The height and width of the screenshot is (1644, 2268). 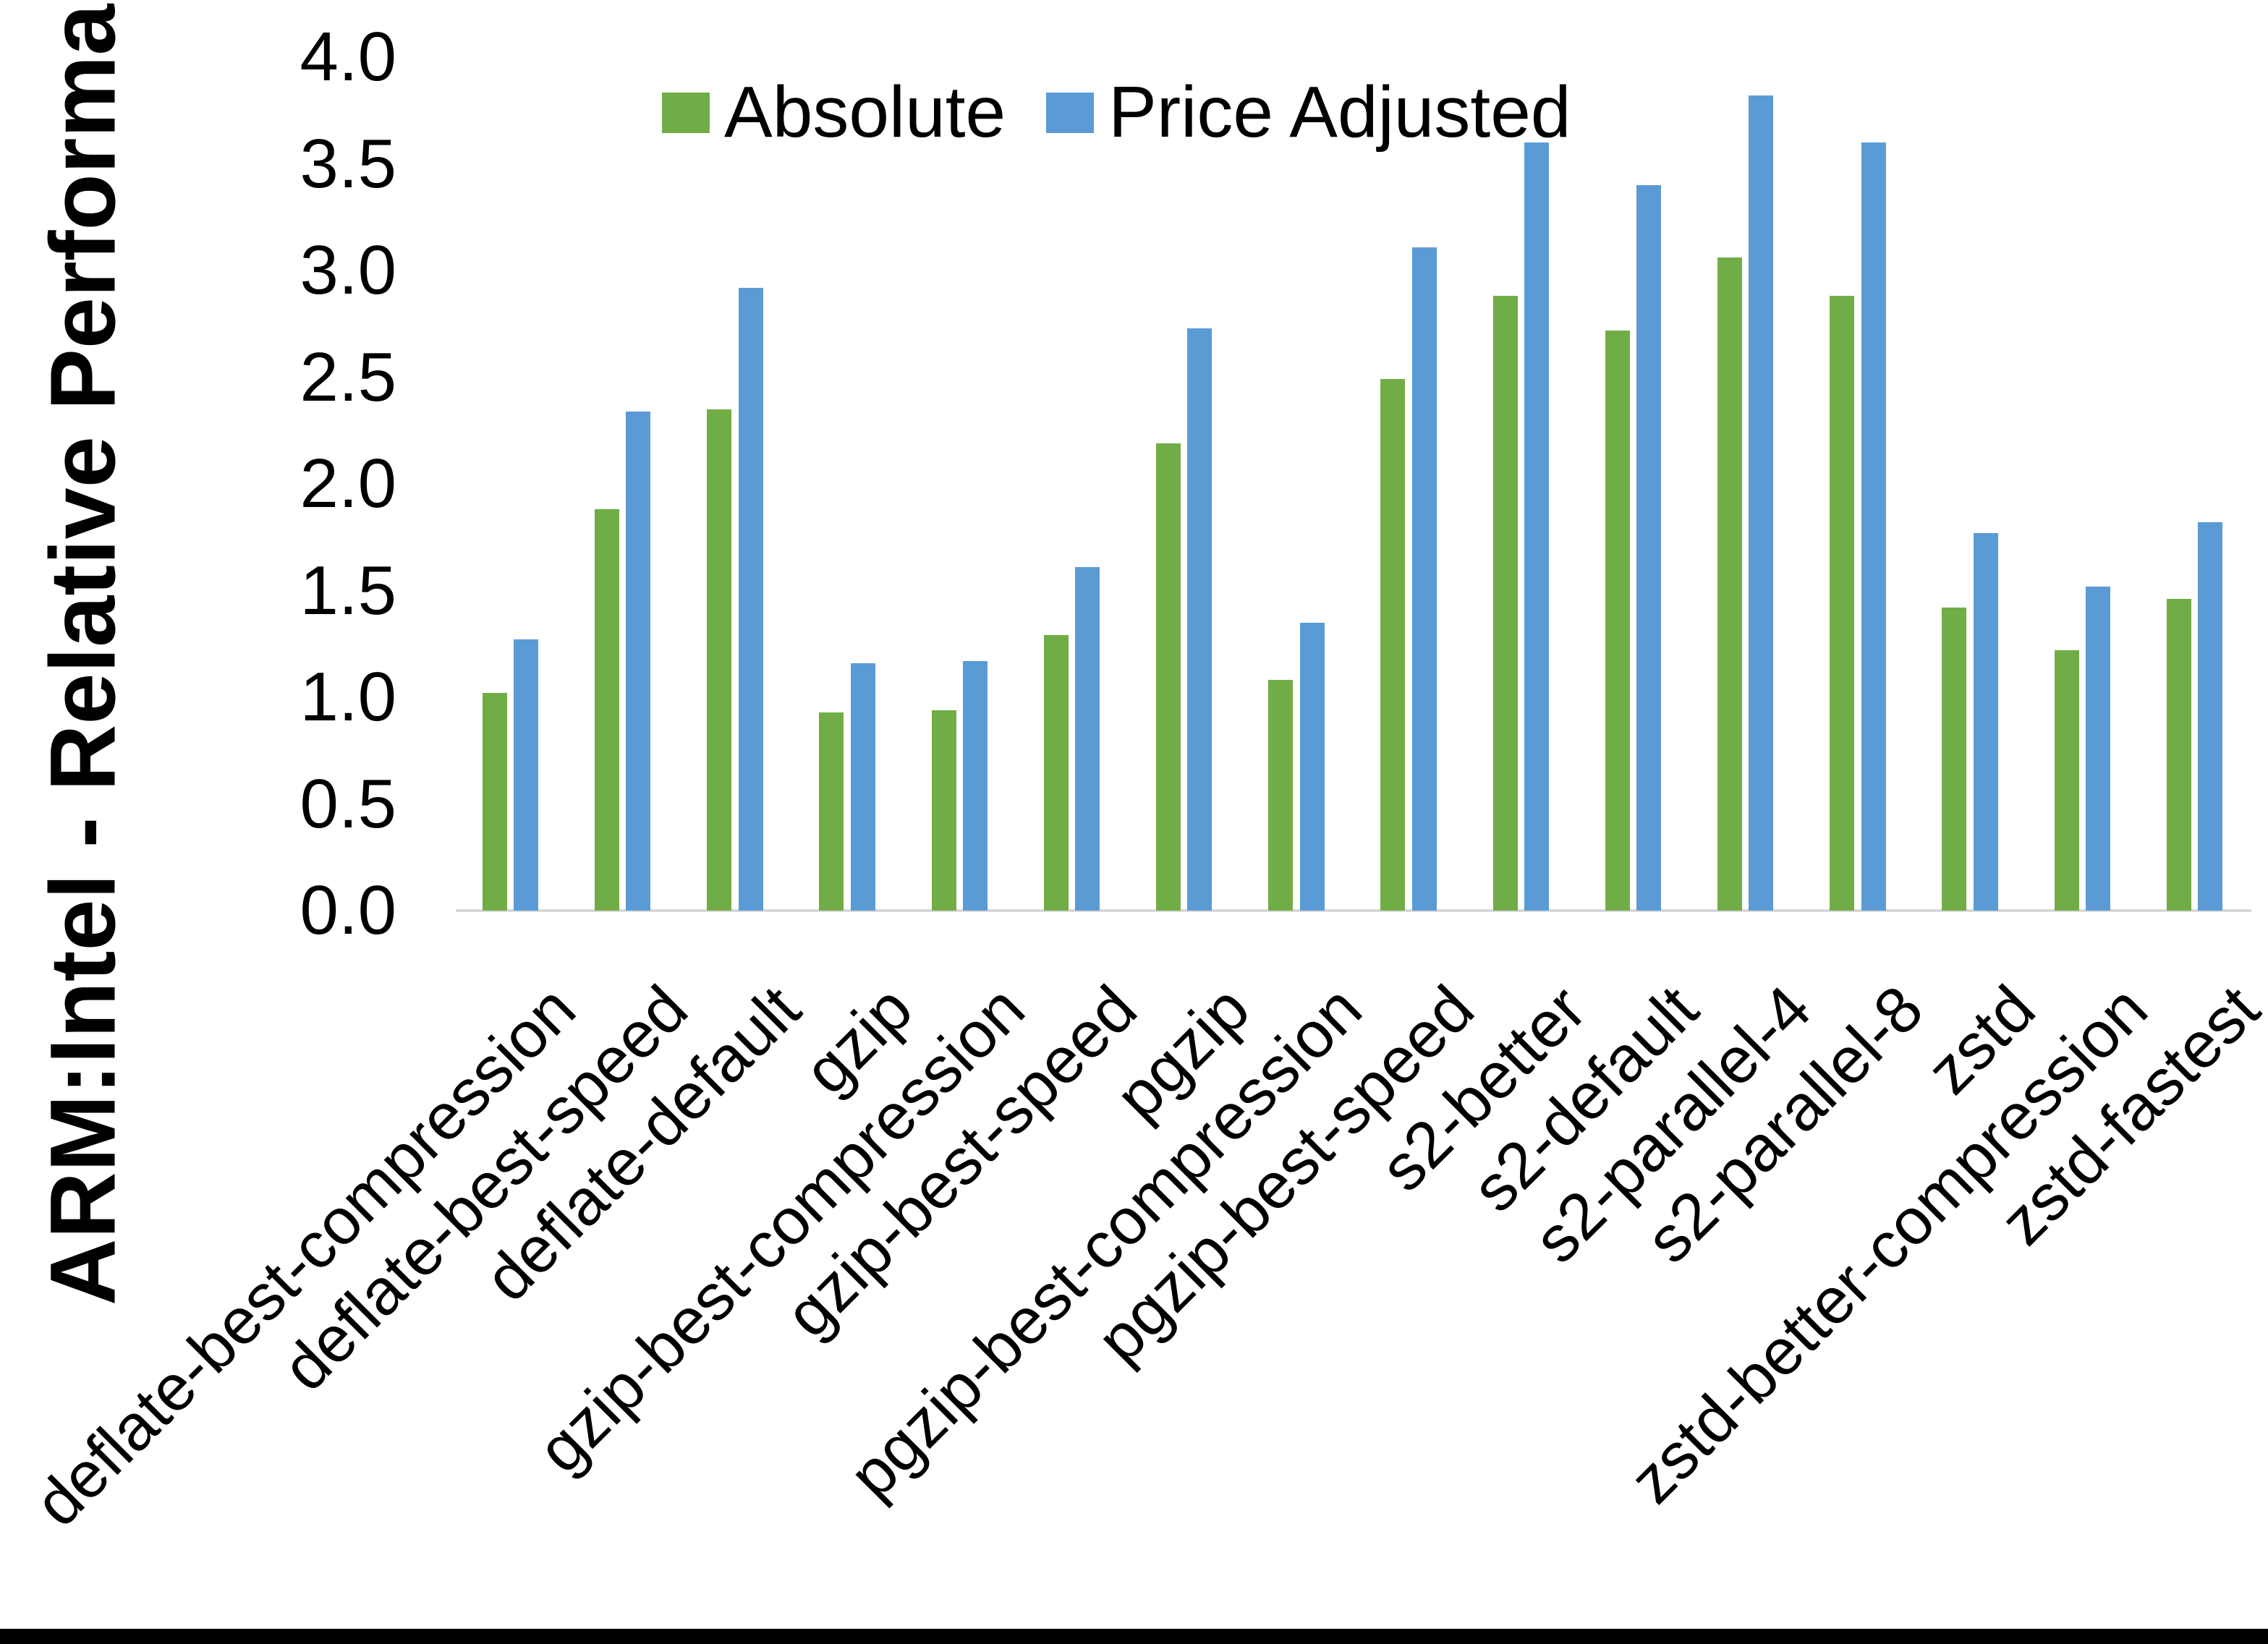 I want to click on y-tick-label: 1.5, so click(x=348, y=590).